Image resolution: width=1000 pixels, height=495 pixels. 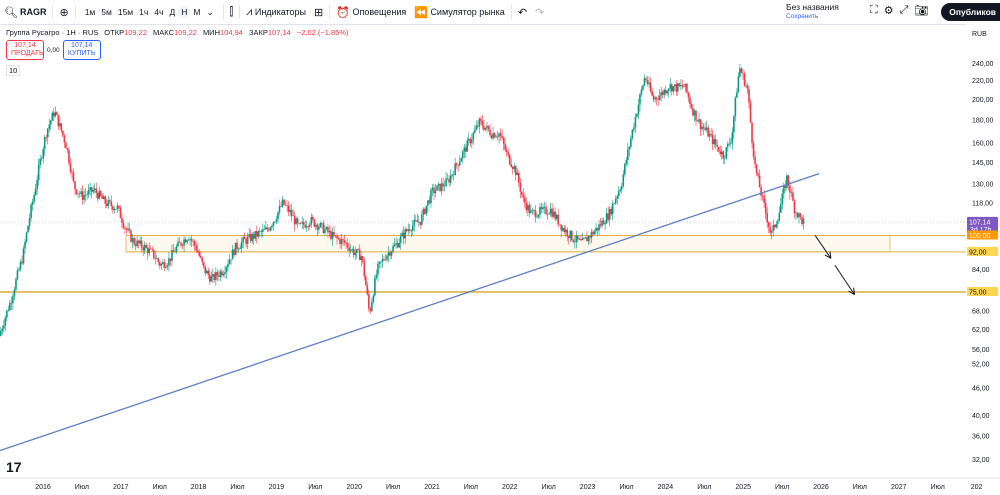 What do you see at coordinates (318, 12) in the screenshot?
I see `templates-button: ⊞` at bounding box center [318, 12].